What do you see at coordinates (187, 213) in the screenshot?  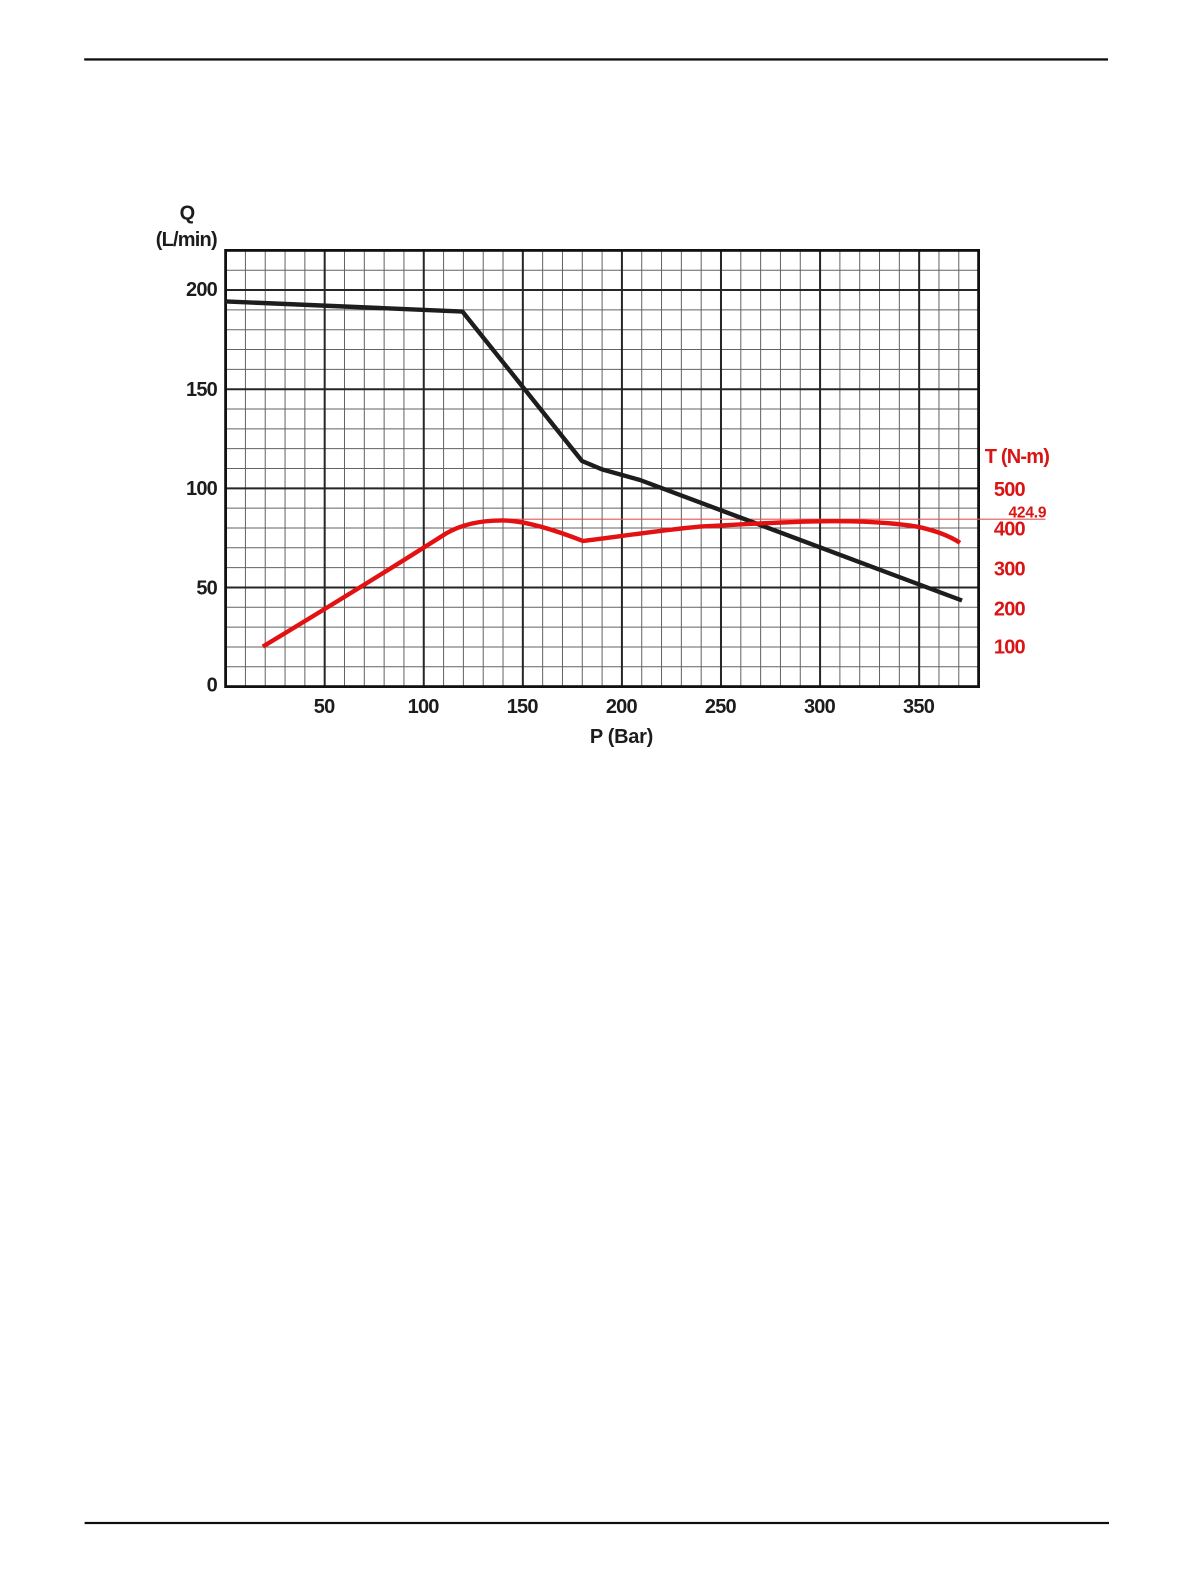 I see `svg-text: Q` at bounding box center [187, 213].